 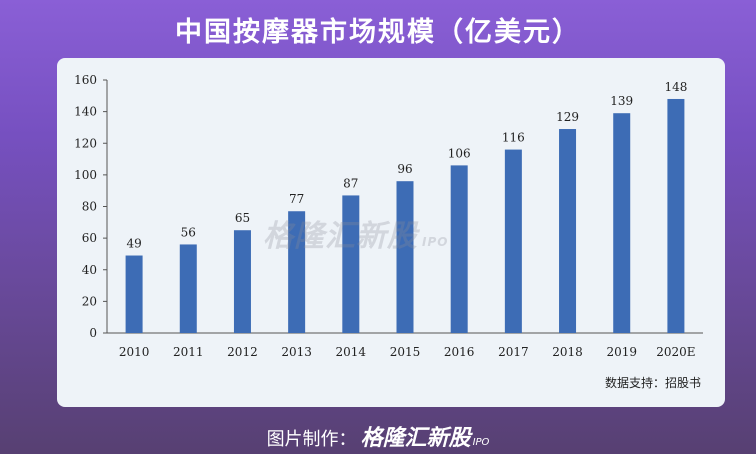 I want to click on data-label: 77, so click(x=296, y=199).